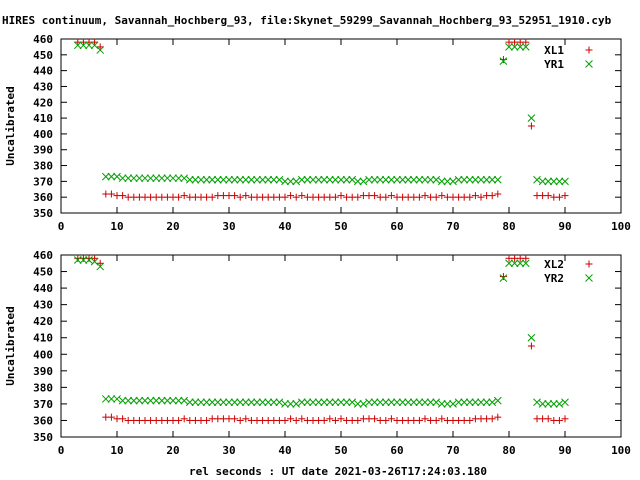 Image resolution: width=640 pixels, height=480 pixels. I want to click on x-tick-label: 50, so click(340, 450).